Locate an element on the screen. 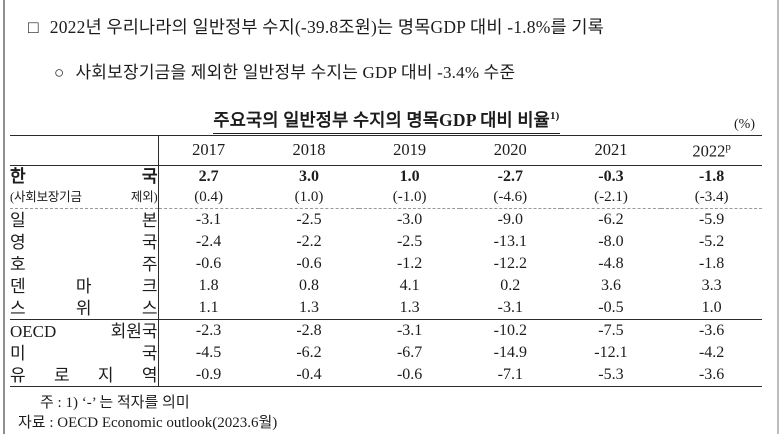 The width and height of the screenshot is (781, 434). value-cell: -5.3 is located at coordinates (611, 374).